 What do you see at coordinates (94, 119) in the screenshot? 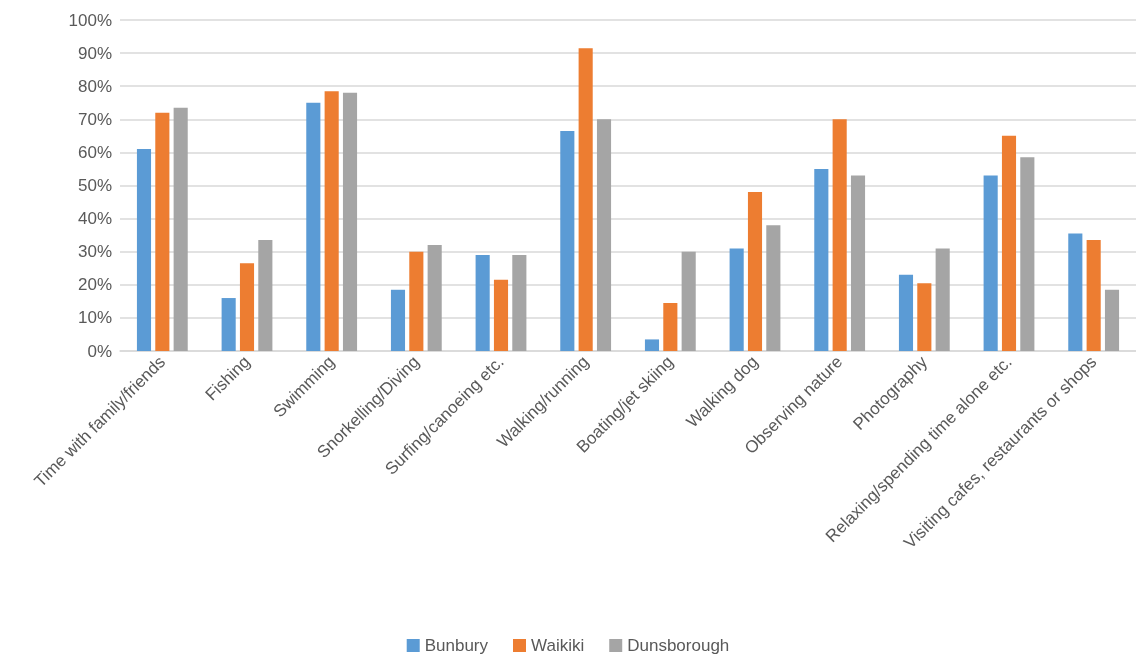
I see `y-tick-label: 70%` at bounding box center [94, 119].